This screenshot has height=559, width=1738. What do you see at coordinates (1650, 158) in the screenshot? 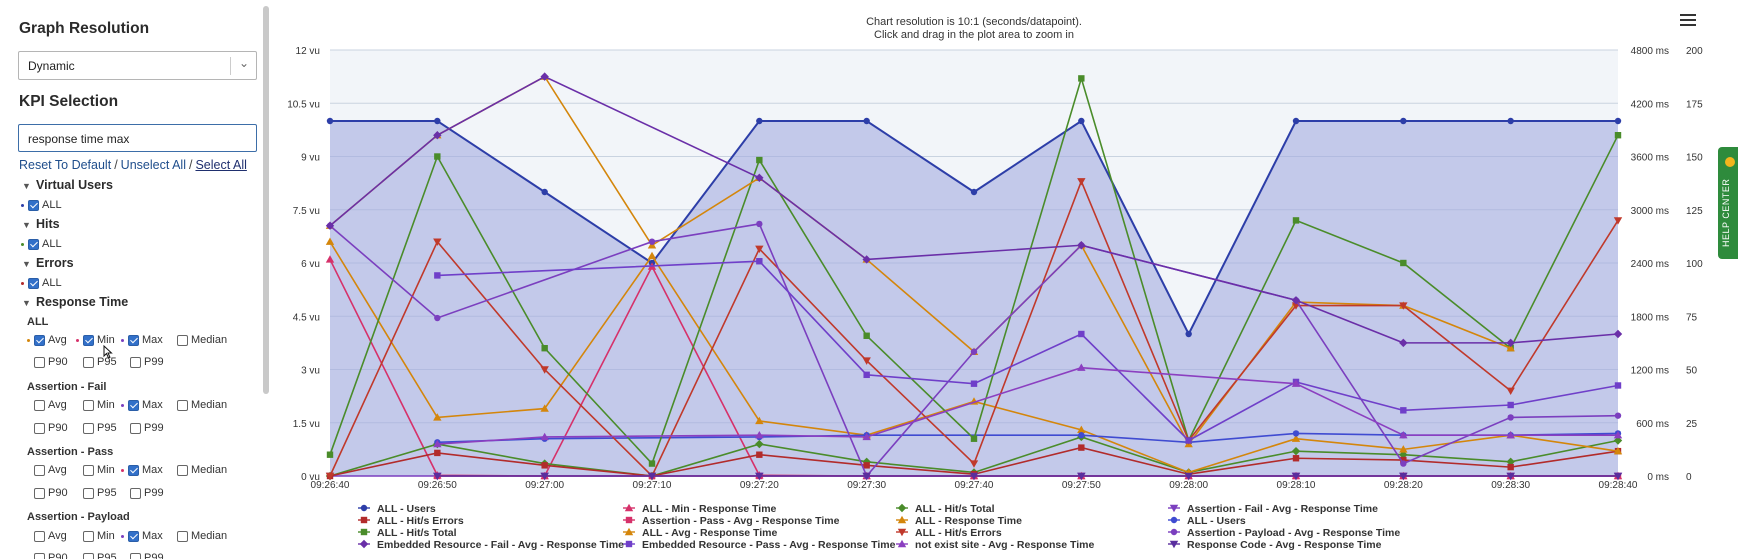
I see `y-tick-label-ms: 3600 ms` at bounding box center [1650, 158].